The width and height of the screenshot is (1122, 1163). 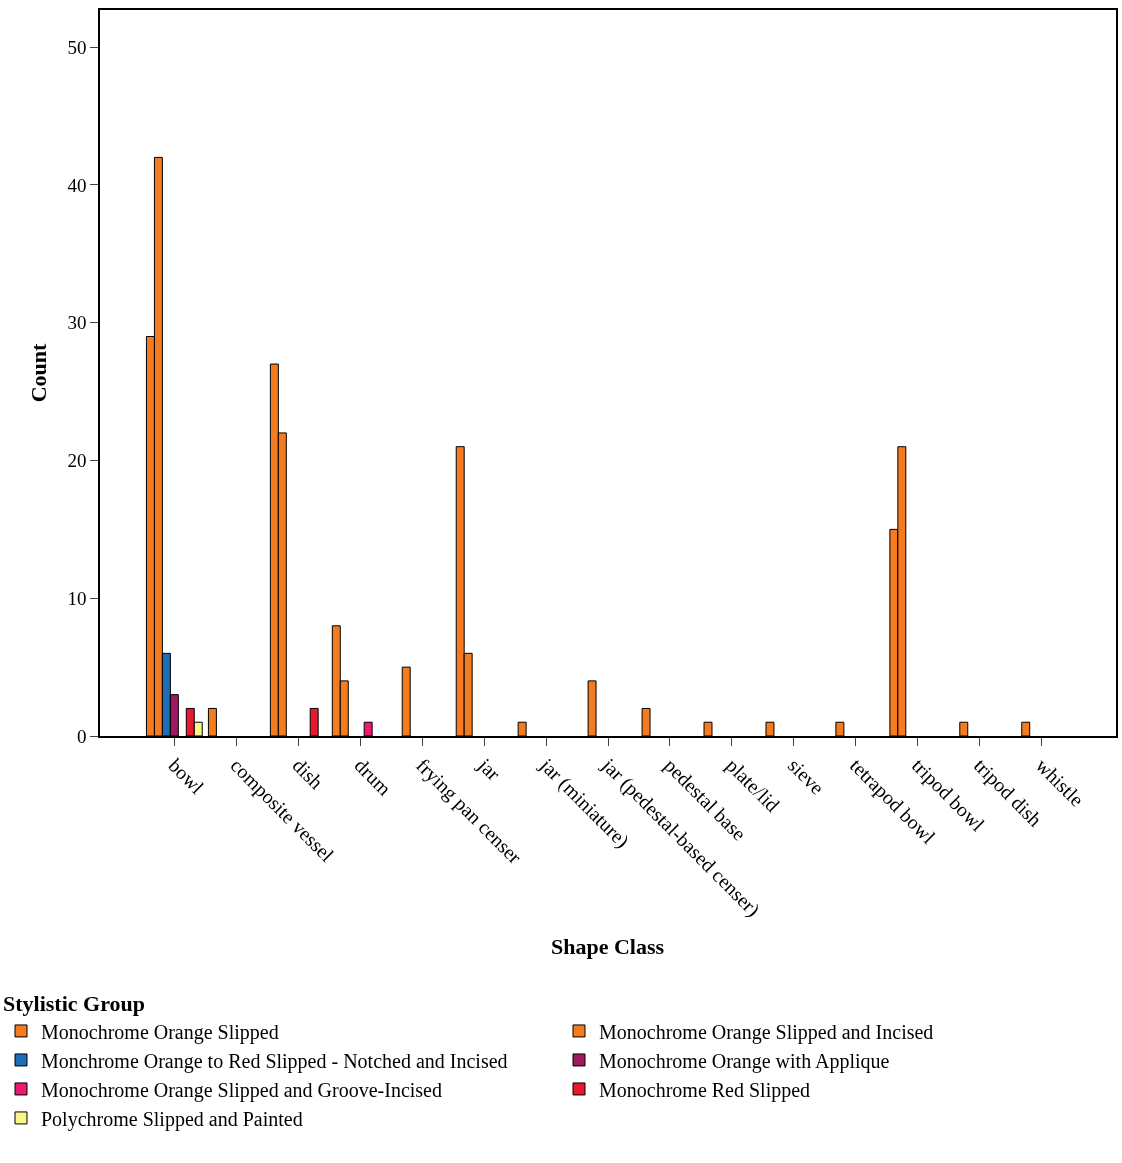 What do you see at coordinates (172, 1119) in the screenshot?
I see `legend-label: Polychrome Slipped and Painted` at bounding box center [172, 1119].